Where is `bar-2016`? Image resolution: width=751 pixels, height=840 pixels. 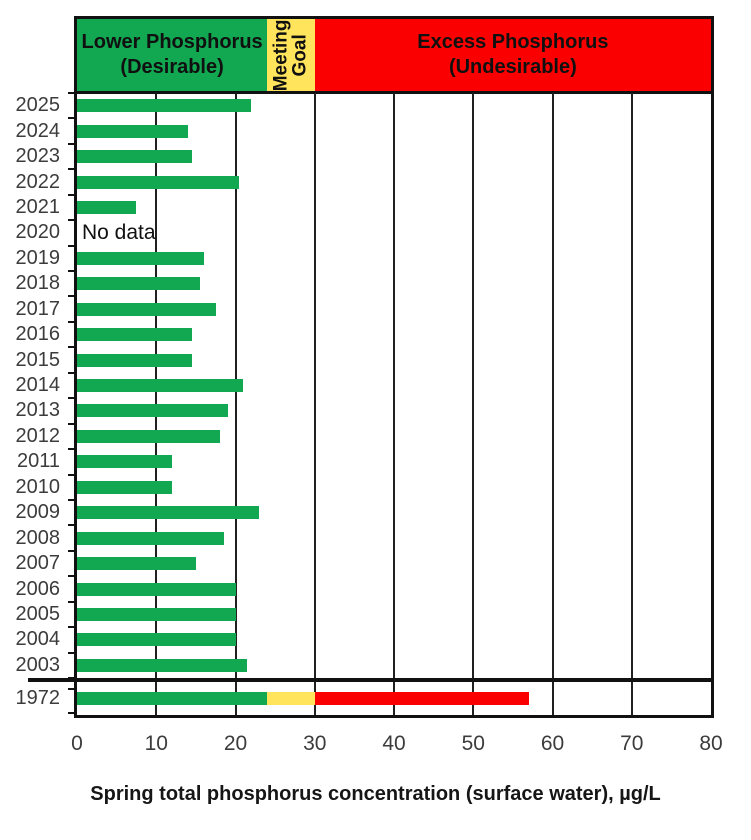
bar-2016 is located at coordinates (134, 335).